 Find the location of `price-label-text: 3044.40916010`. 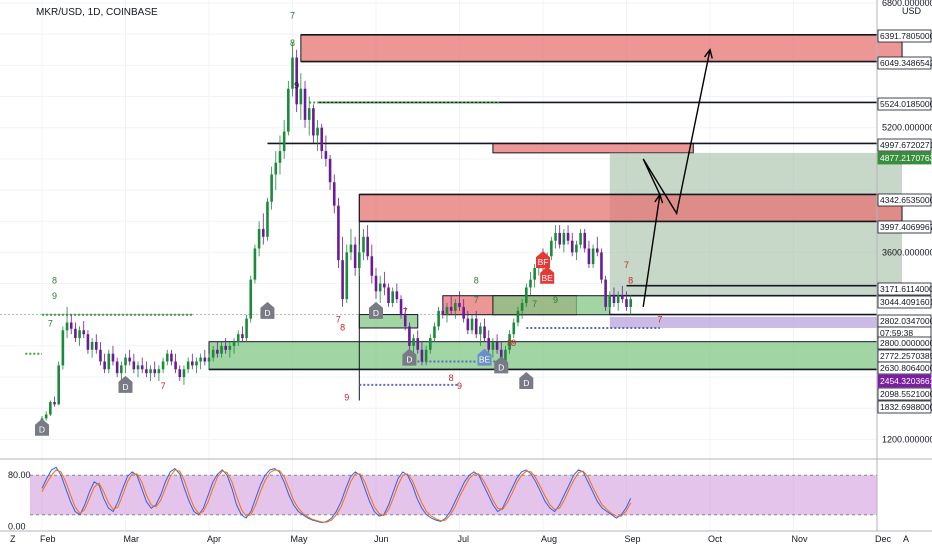

price-label-text: 3044.40916010 is located at coordinates (906, 302).